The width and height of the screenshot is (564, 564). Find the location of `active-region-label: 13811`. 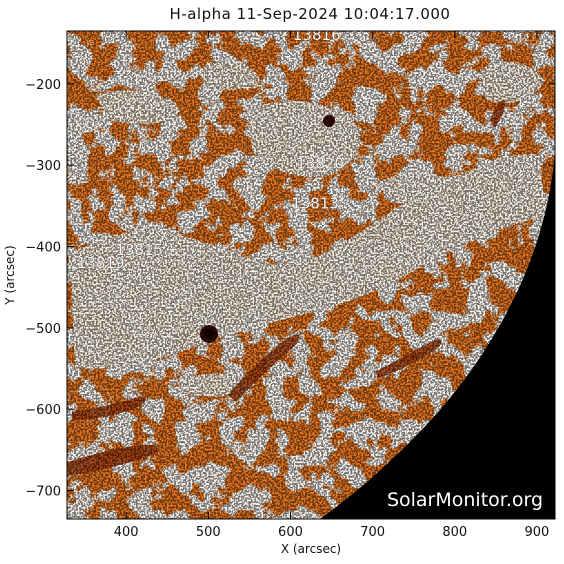

active-region-label: 13811 is located at coordinates (512, 27).